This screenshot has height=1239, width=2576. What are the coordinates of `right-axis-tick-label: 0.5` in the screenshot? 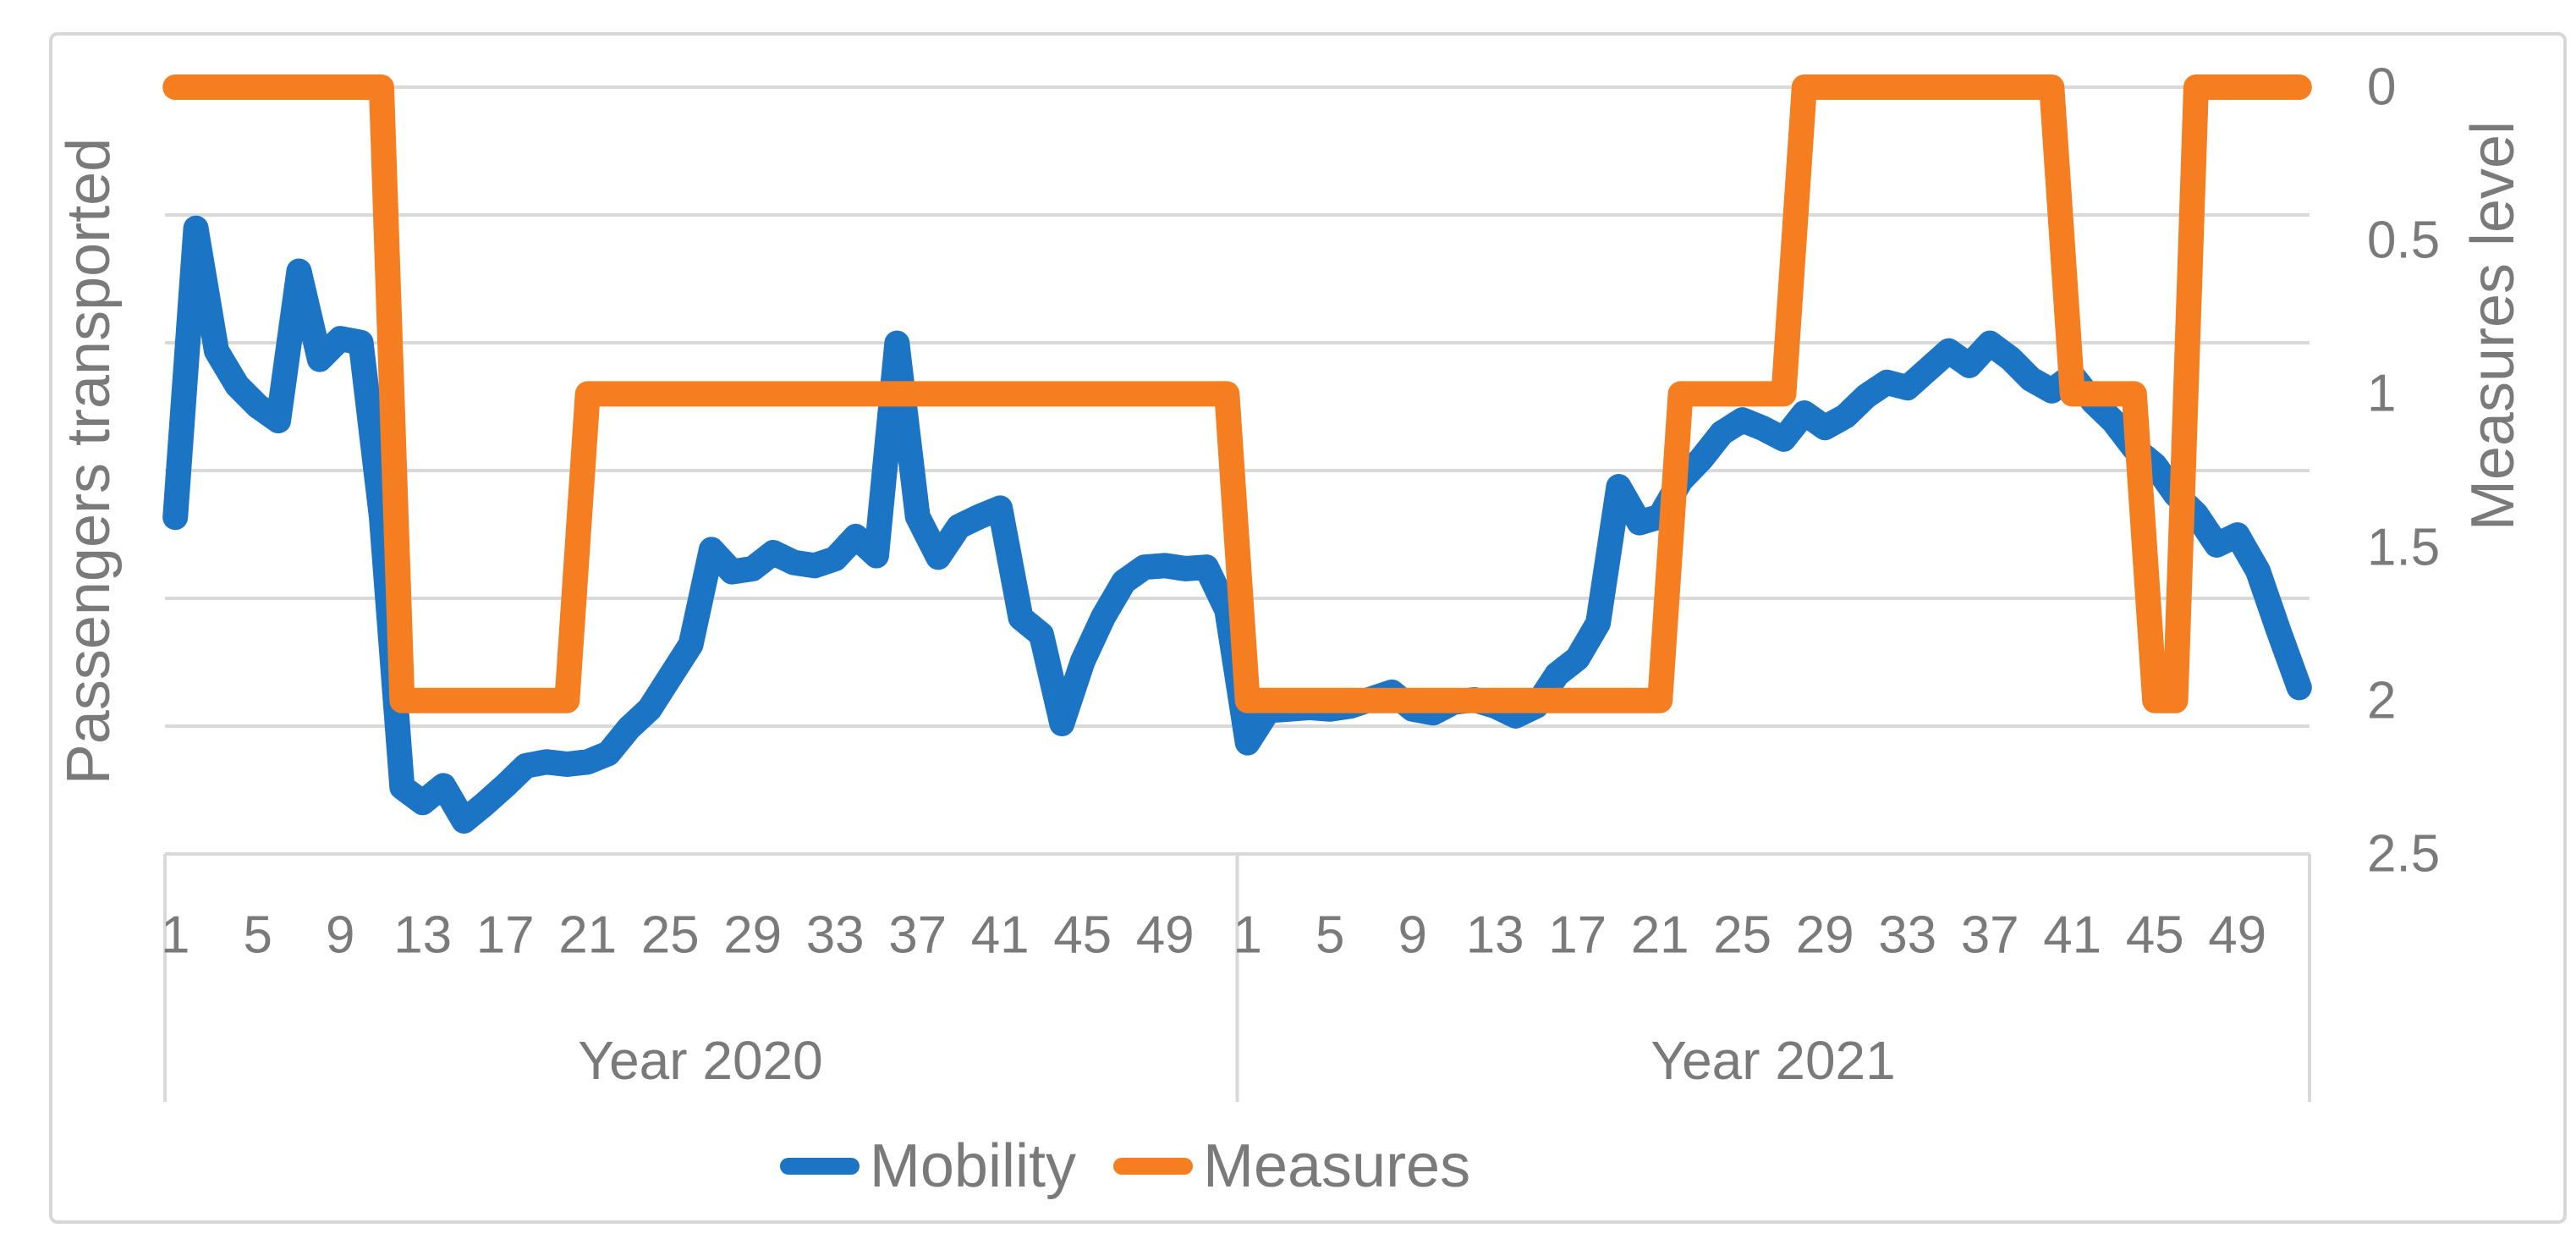 It's located at (2404, 240).